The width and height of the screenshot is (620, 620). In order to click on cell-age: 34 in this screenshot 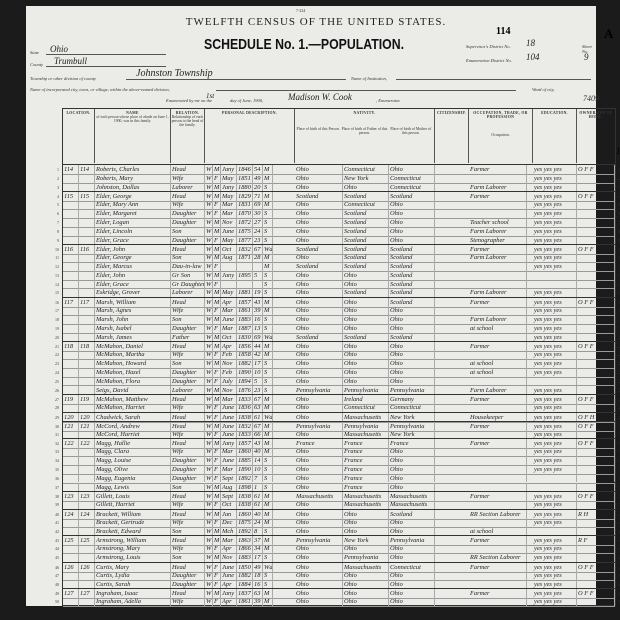, I will do `click(258, 549)`.